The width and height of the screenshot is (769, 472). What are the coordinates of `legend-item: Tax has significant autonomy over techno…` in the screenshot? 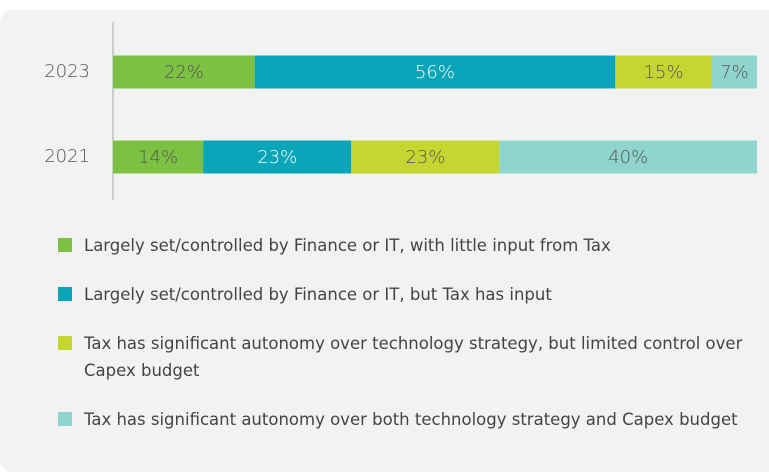 It's located at (408, 357).